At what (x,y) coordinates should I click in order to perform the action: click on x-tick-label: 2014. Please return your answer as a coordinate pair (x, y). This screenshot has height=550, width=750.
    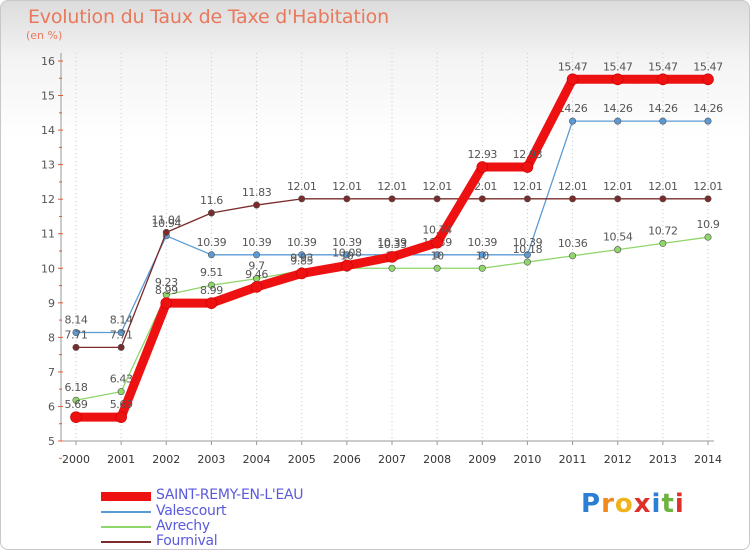
    Looking at the image, I should click on (708, 459).